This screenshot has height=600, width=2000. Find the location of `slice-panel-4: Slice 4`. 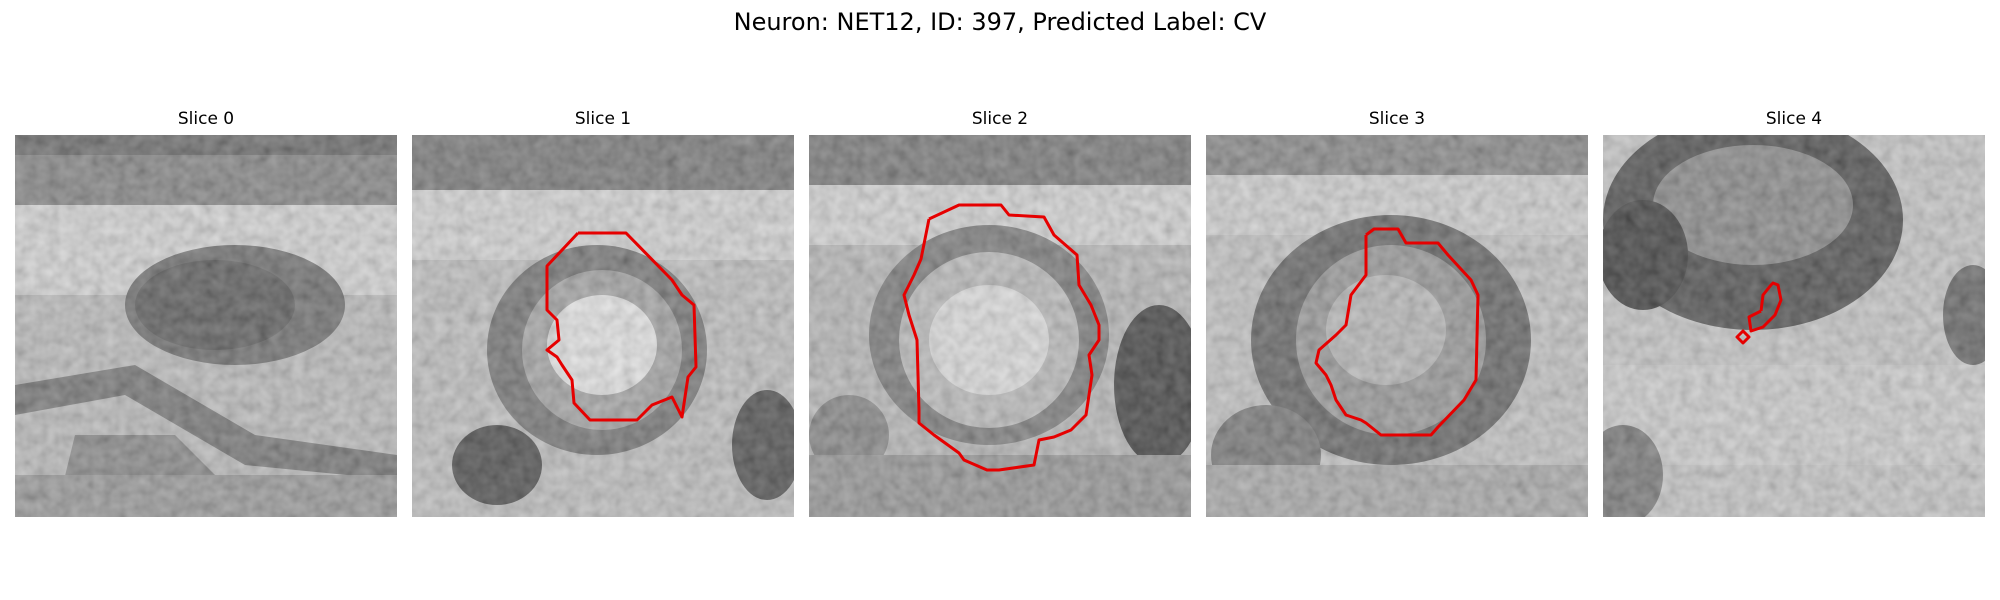

slice-panel-4: Slice 4 is located at coordinates (1794, 312).